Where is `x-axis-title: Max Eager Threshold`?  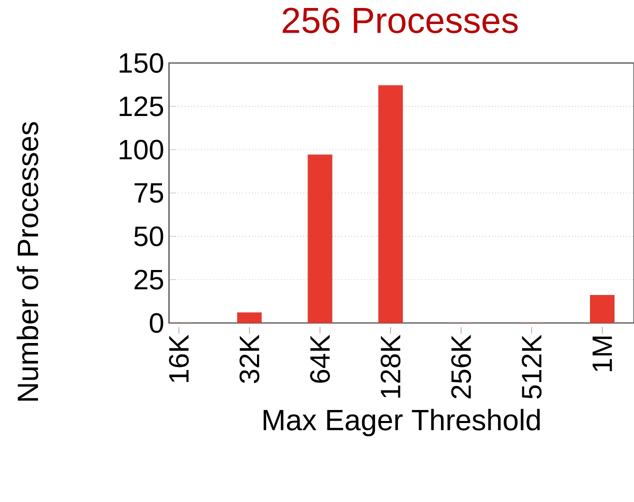 x-axis-title: Max Eager Threshold is located at coordinates (402, 422).